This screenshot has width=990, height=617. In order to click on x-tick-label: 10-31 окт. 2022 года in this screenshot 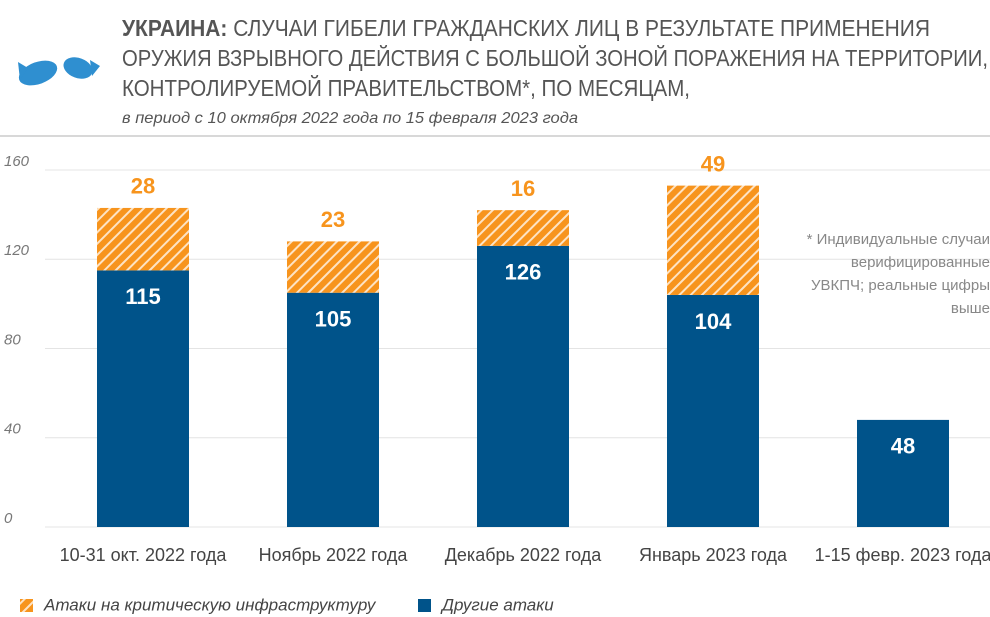, I will do `click(144, 555)`.